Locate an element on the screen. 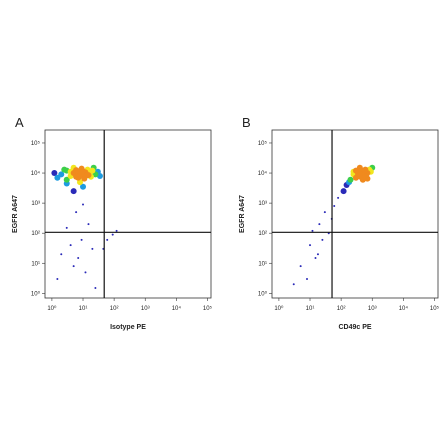 The width and height of the screenshot is (440, 446). x-axis-label: Isotype PE is located at coordinates (128, 327).